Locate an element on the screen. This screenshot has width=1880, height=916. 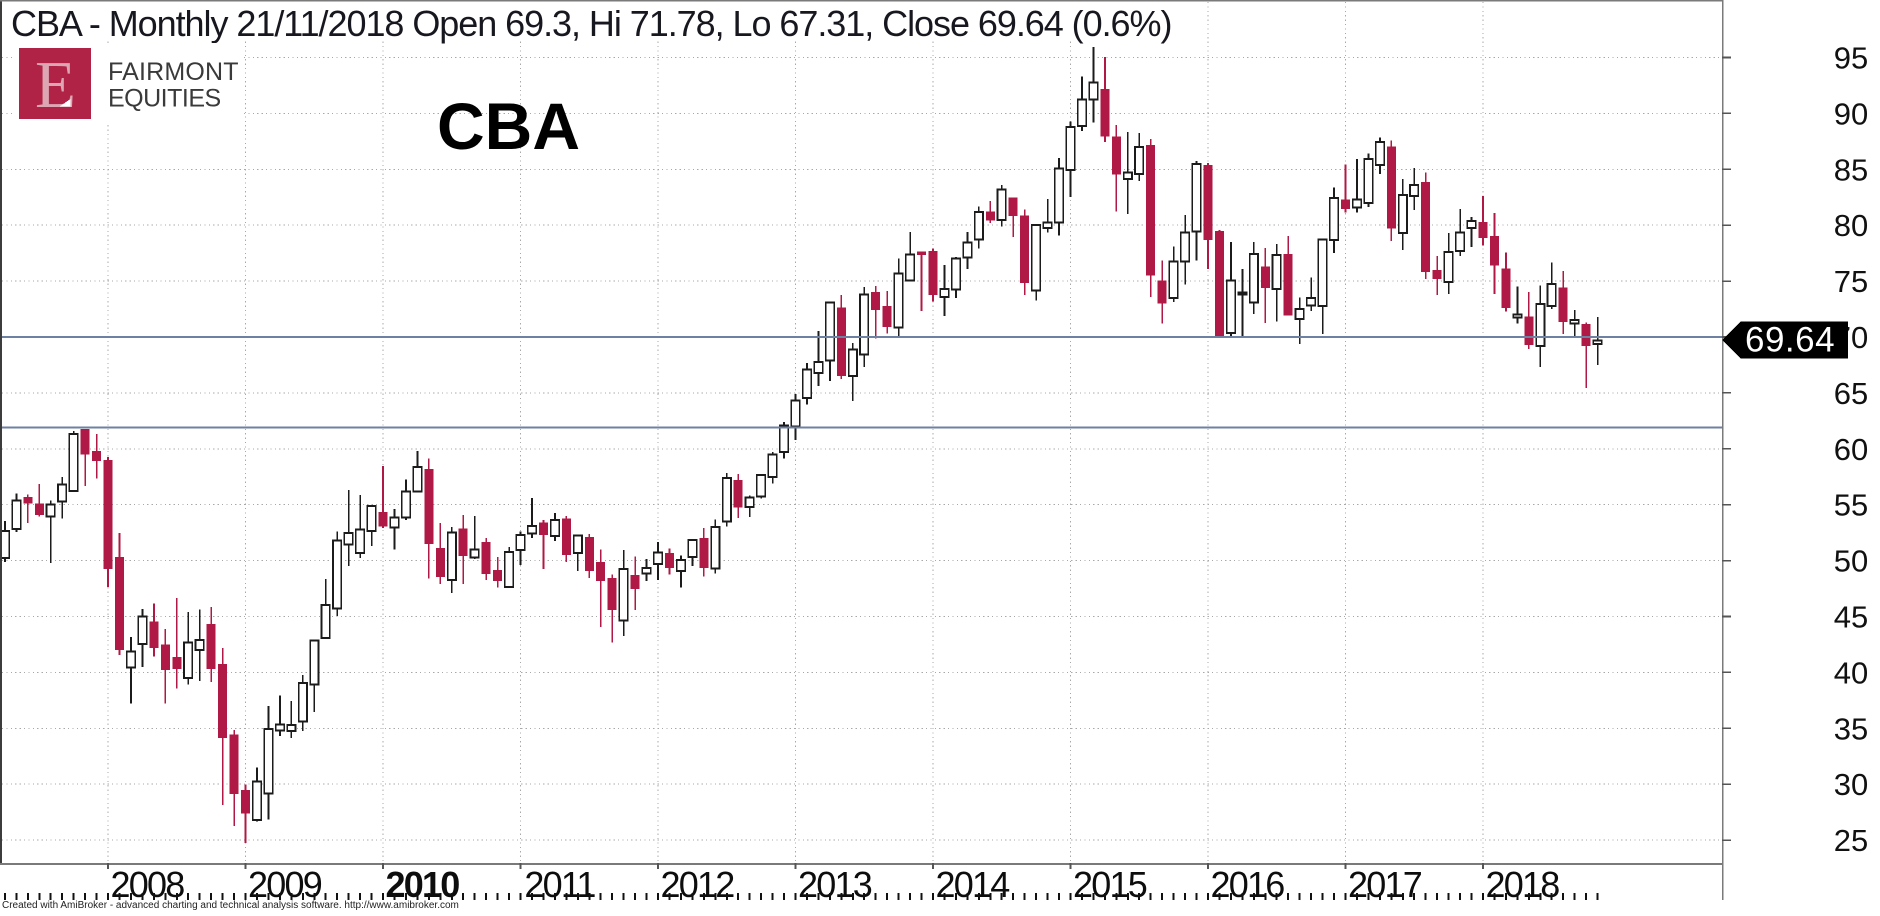
svg-text: CBA is located at coordinates (508, 126).